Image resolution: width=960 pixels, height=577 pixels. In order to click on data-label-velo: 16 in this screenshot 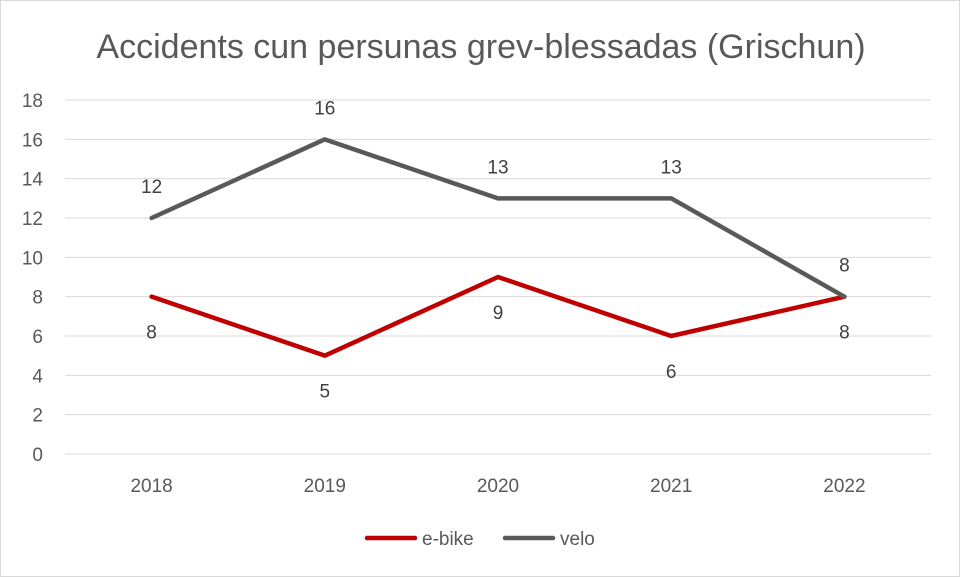, I will do `click(324, 108)`.